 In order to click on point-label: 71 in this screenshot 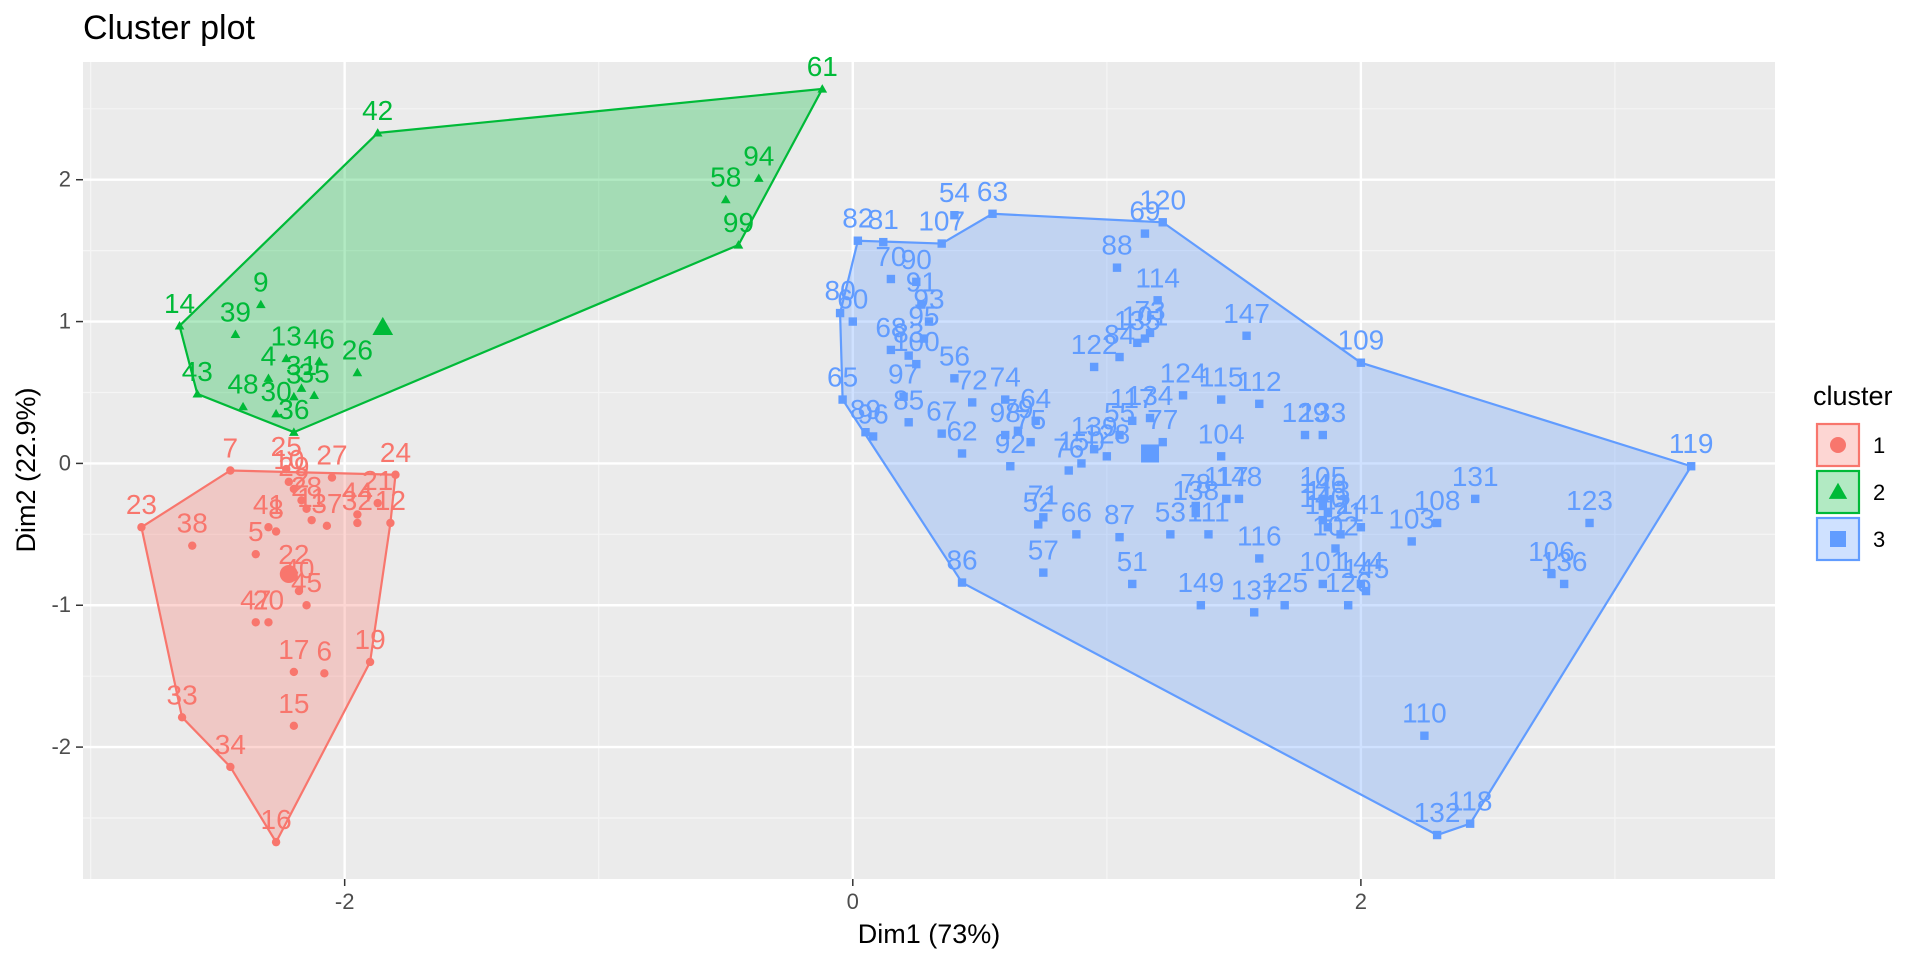, I will do `click(1043, 494)`.